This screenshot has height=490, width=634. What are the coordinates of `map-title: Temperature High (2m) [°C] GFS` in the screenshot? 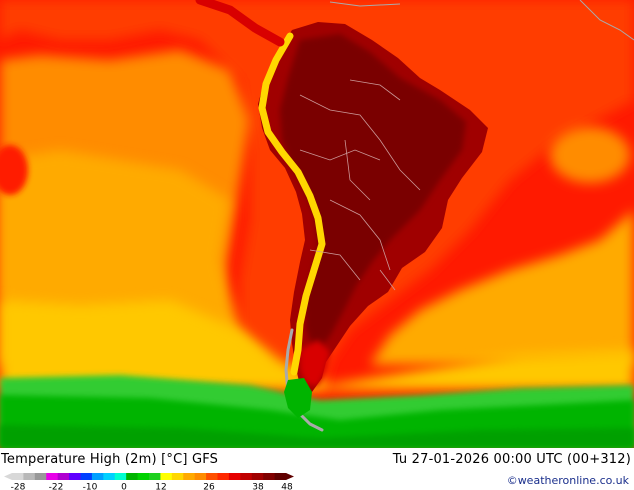 It's located at (110, 459).